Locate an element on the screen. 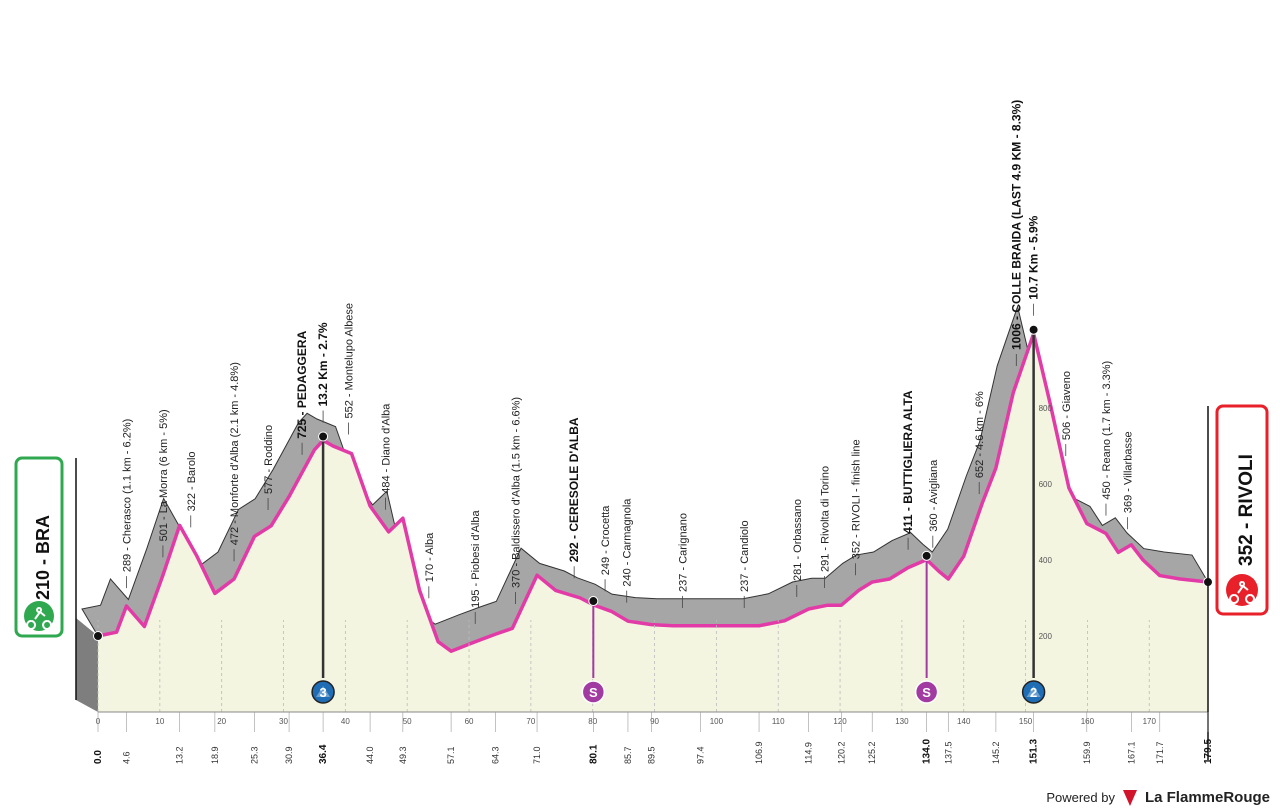 The image size is (1280, 812). waypoint-label: 1006 - COLLE BRAIDA (LAST 4.9 KM - 8.3%) is located at coordinates (1016, 225).